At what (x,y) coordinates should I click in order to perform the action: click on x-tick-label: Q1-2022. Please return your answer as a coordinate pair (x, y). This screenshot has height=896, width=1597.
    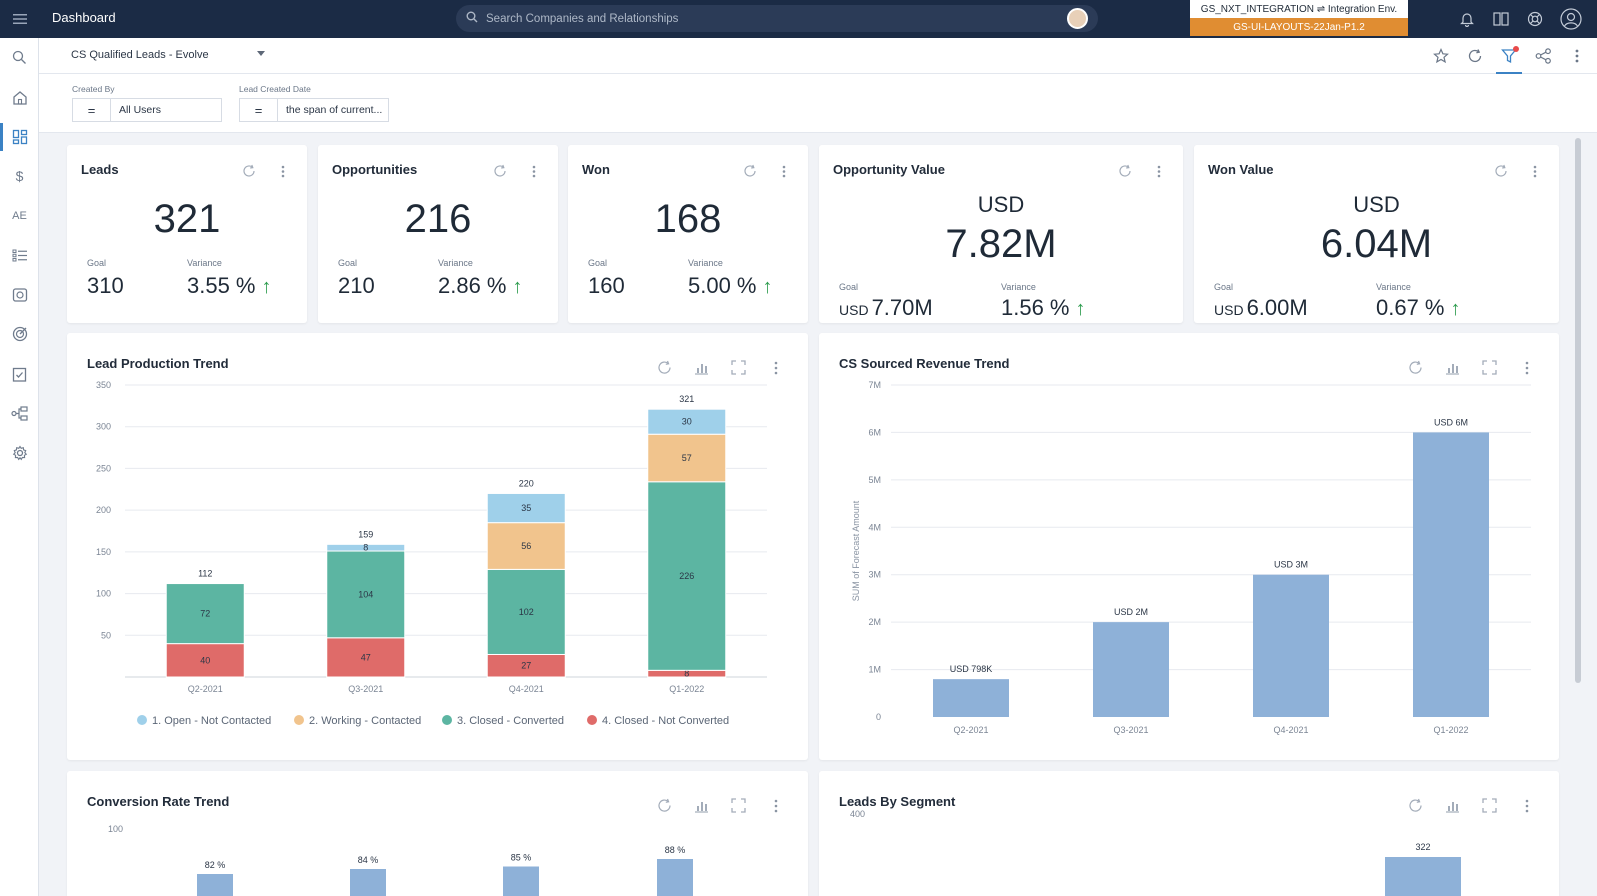
    Looking at the image, I should click on (1450, 730).